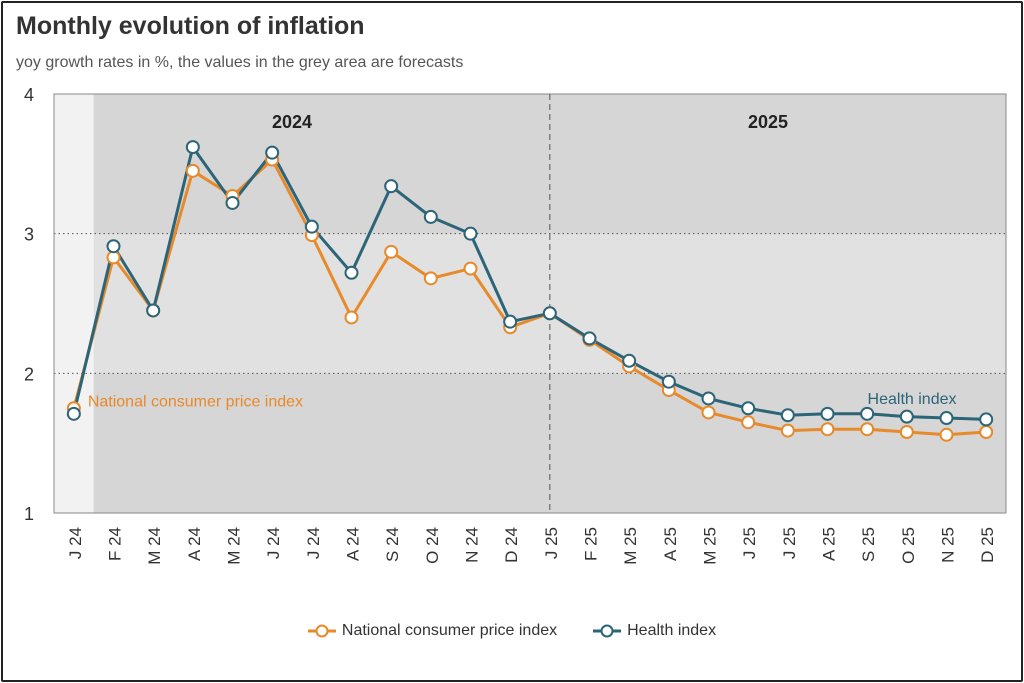 This screenshot has height=683, width=1024. I want to click on x-tick-label-2: M 24, so click(154, 546).